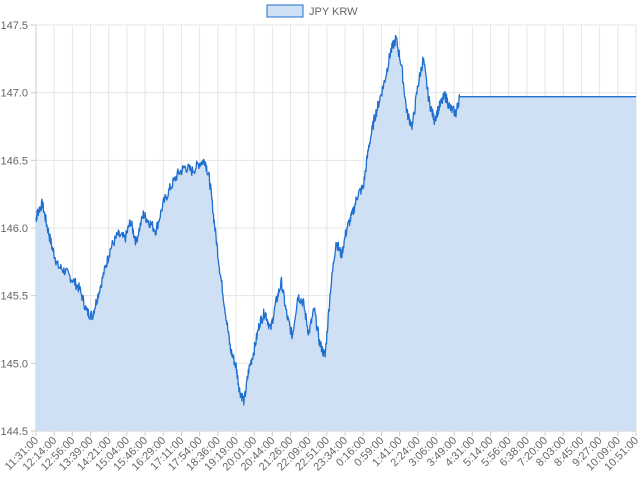 This screenshot has height=480, width=640. Describe the element at coordinates (333, 12) in the screenshot. I see `legend-label: JPY KRW` at that location.